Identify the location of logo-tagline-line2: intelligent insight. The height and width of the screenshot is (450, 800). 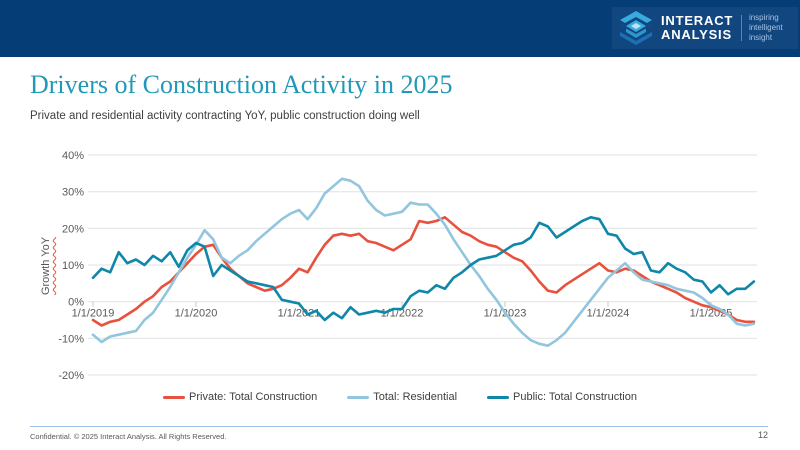
(765, 32).